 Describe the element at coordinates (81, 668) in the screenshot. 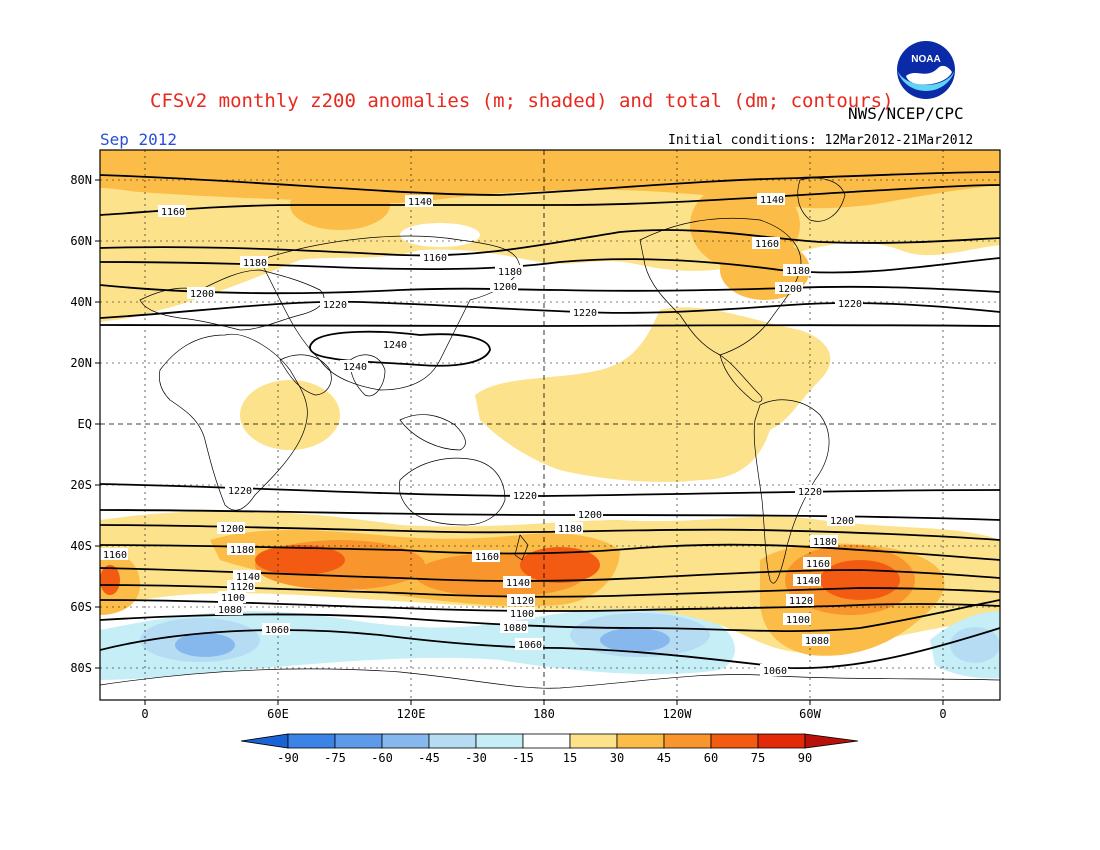

I see `lat-label: 80S` at that location.